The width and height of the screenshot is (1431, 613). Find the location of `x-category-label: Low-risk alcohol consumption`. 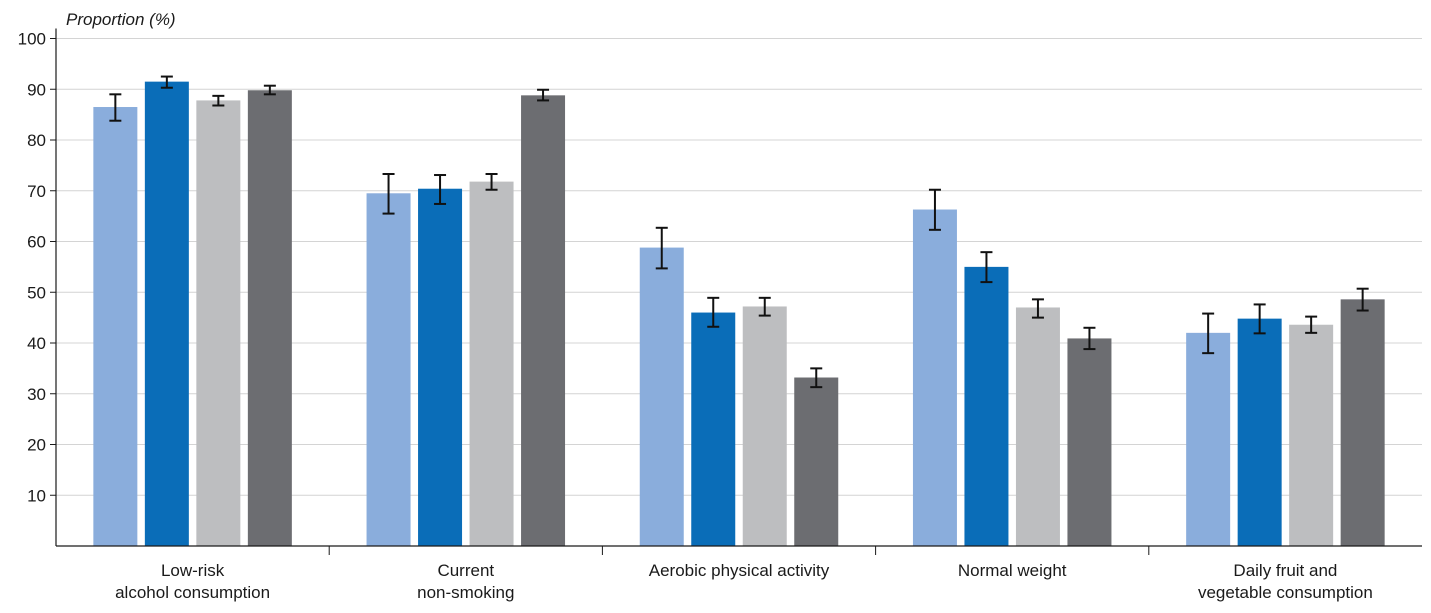

x-category-label: Low-risk alcohol consumption is located at coordinates (192, 581).